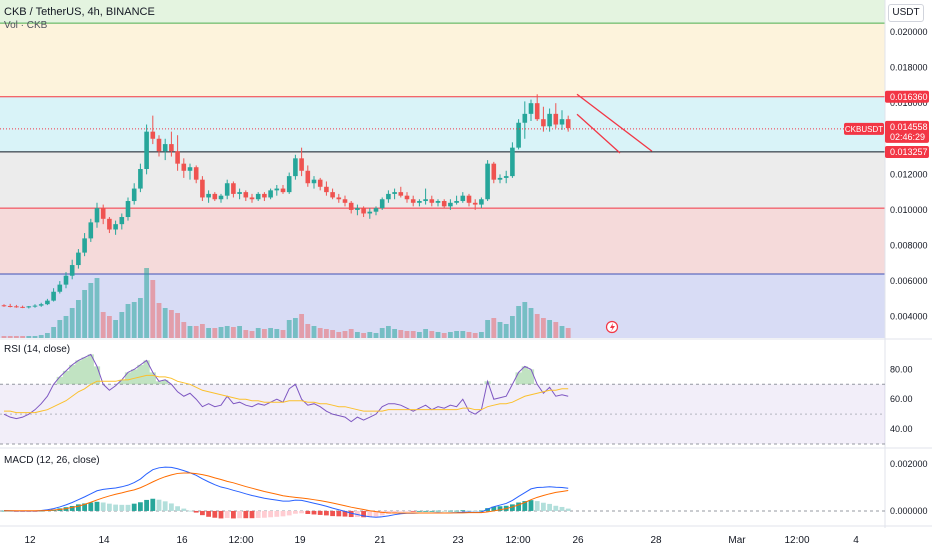  What do you see at coordinates (856, 540) in the screenshot?
I see `time-tick-label: 4` at bounding box center [856, 540].